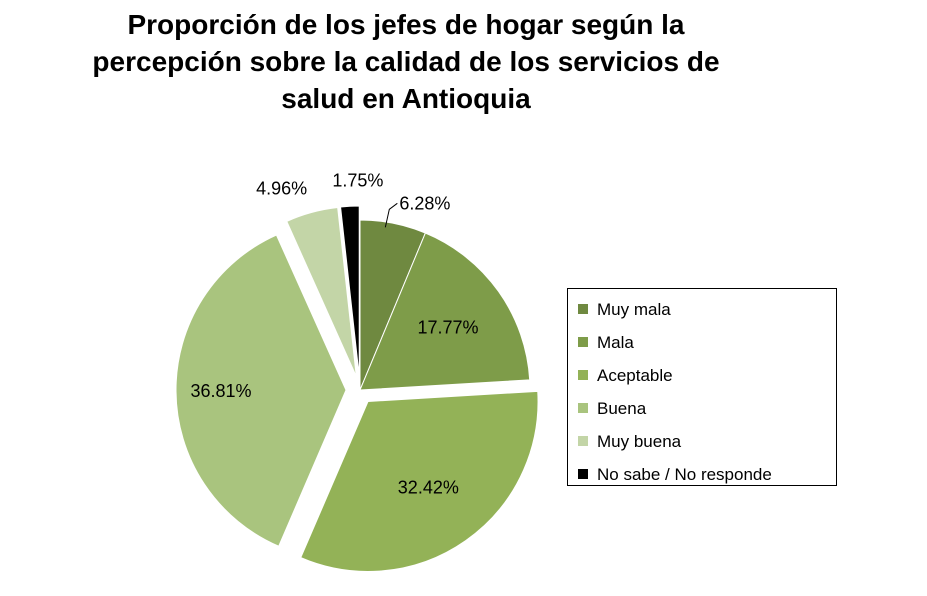  Describe the element at coordinates (635, 375) in the screenshot. I see `legend-label: Aceptable` at that location.